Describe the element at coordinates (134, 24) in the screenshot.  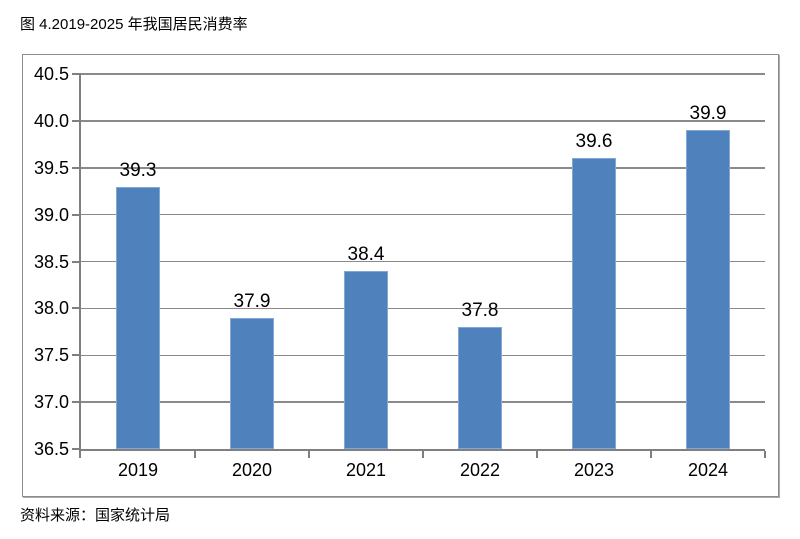
I see `page-title: 图 4.2019-2025 年我国居民消费率` at that location.